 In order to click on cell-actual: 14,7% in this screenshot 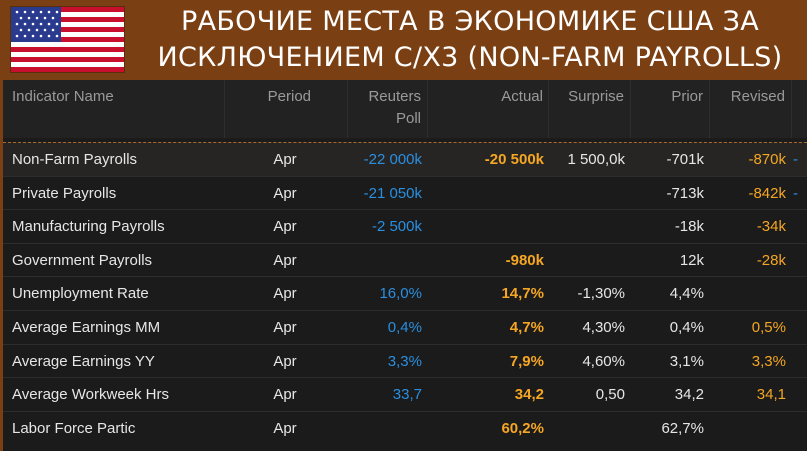, I will do `click(522, 294)`.